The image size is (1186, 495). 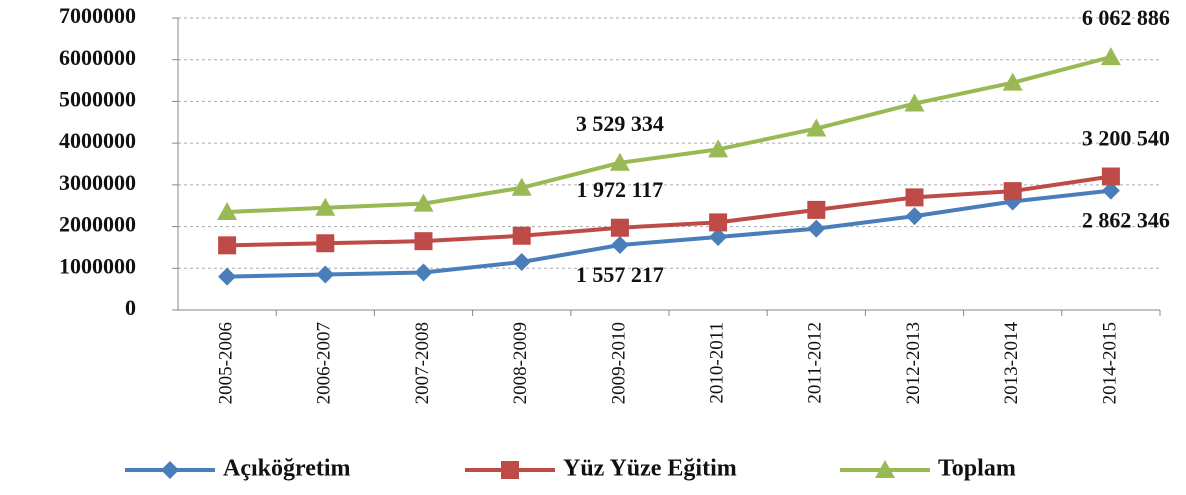 I want to click on legend-label: Açıköğretim, so click(x=287, y=469).